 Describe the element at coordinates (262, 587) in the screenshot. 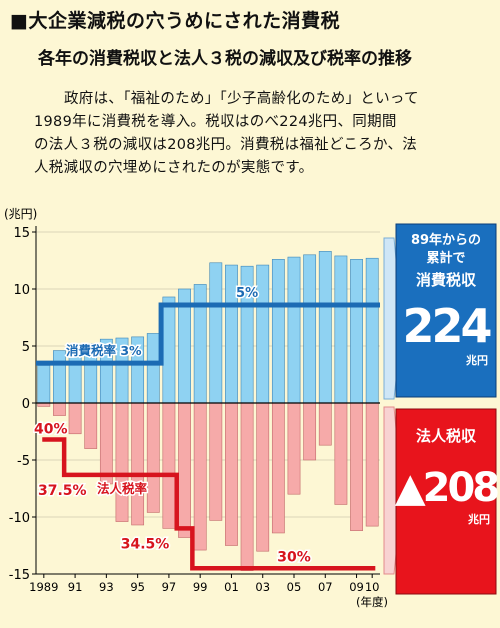

I see `x-tick-label: 03` at that location.